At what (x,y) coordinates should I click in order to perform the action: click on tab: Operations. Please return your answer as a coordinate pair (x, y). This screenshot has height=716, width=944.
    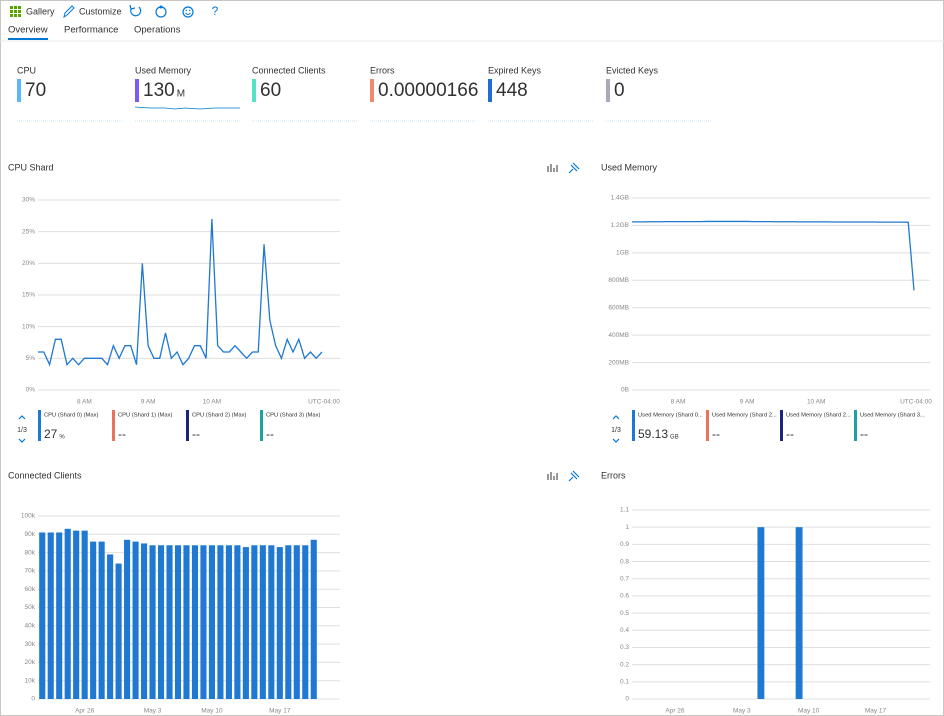
    Looking at the image, I should click on (157, 30).